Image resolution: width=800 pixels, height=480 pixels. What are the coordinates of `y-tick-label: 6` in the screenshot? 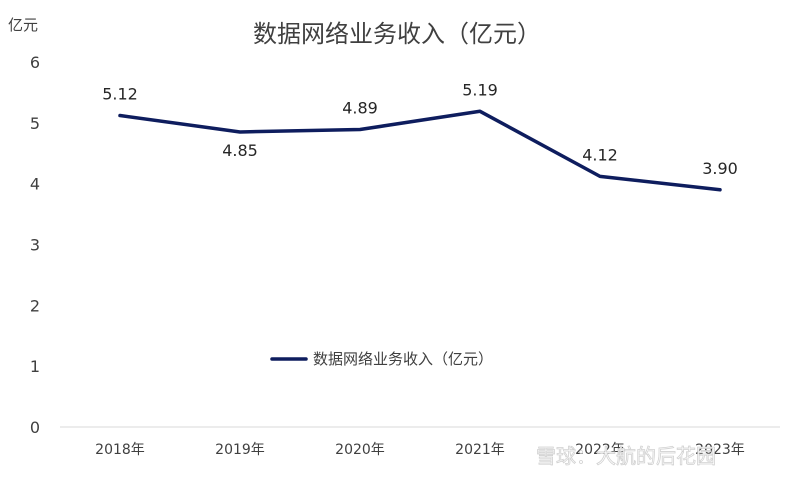 It's located at (35, 62).